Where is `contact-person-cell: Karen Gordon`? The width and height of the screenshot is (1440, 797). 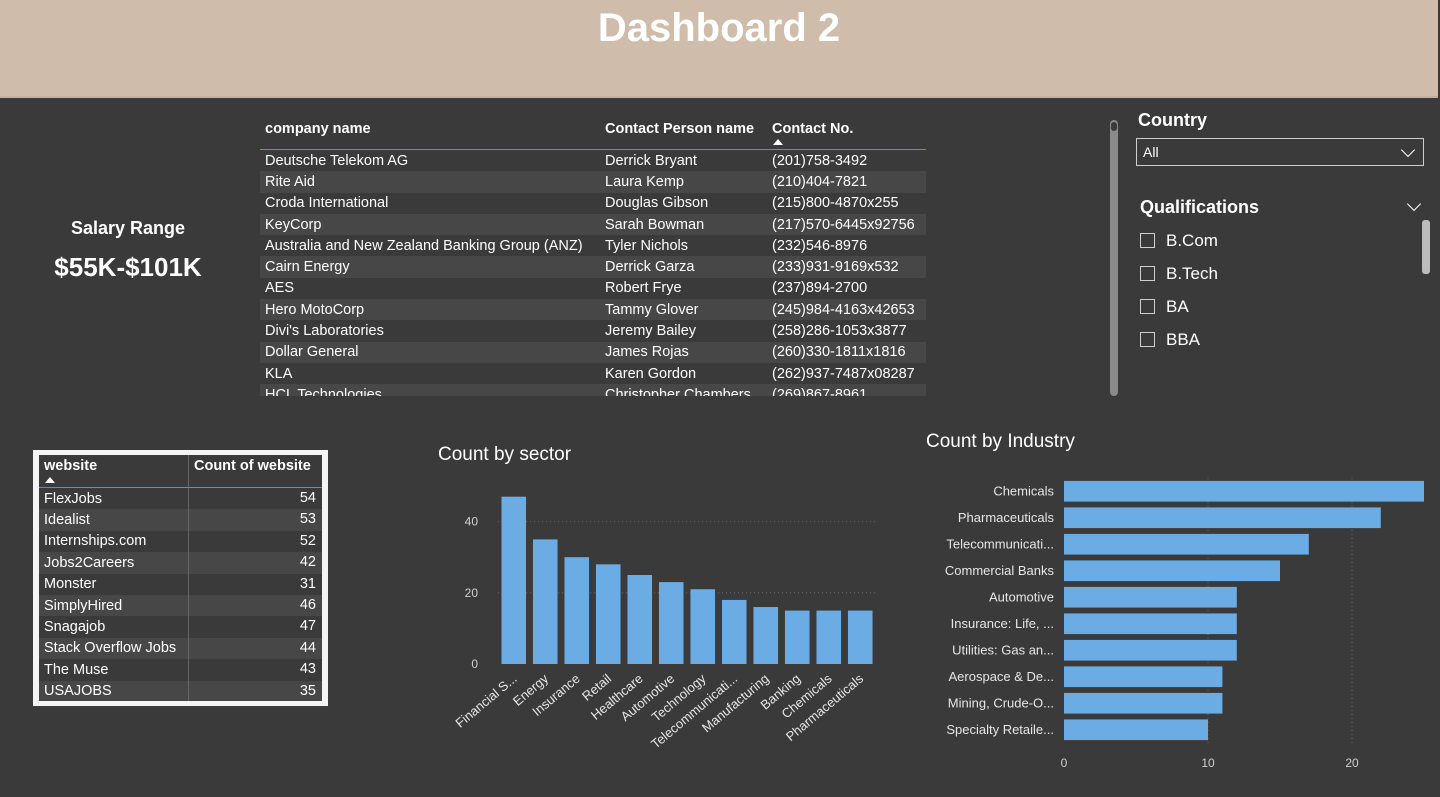 contact-person-cell: Karen Gordon is located at coordinates (651, 373).